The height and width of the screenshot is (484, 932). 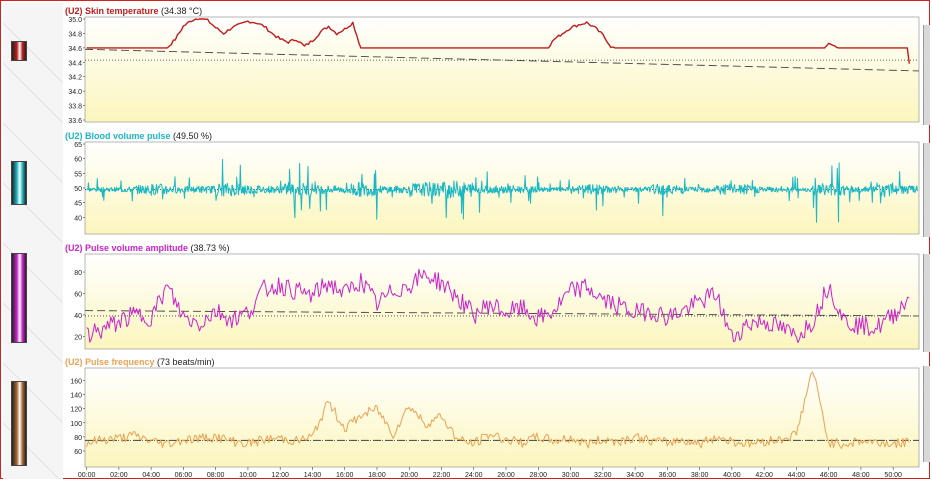 I want to click on y-tick-label: 33.8, so click(x=75, y=107).